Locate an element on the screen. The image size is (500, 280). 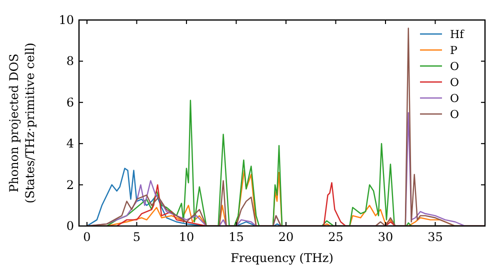
x-axis-title: Frequency (THz) is located at coordinates (282, 258).